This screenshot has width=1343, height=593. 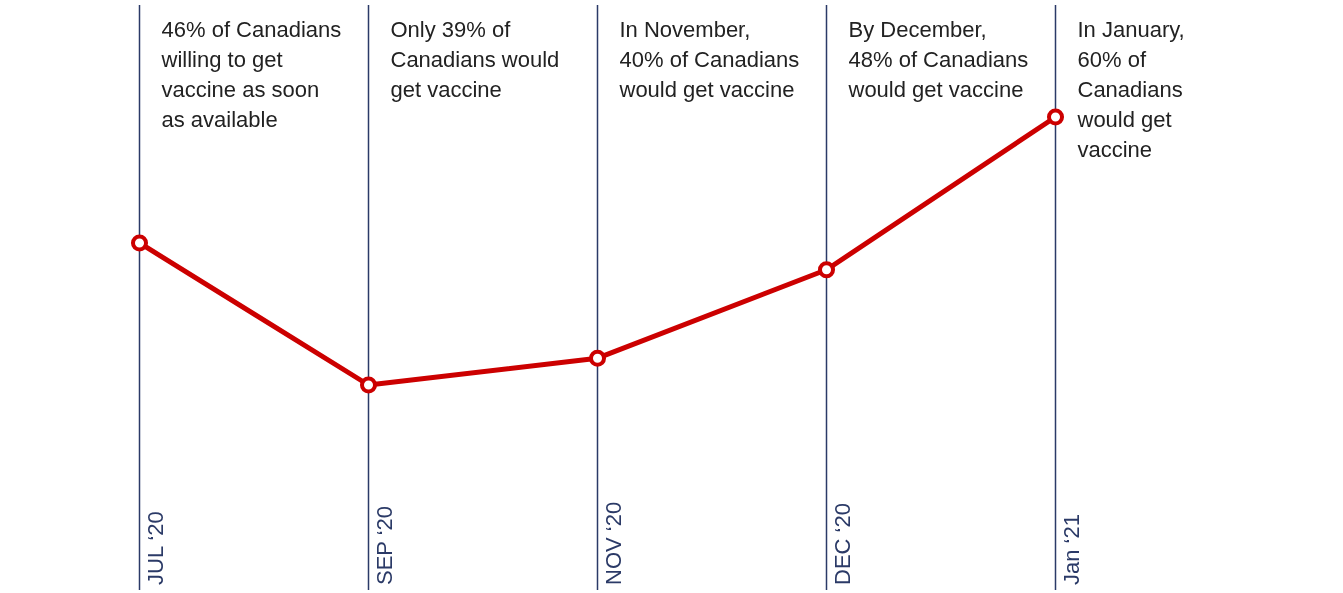 I want to click on text: By December, 48% of Canadians would get vaccine, so click(x=938, y=59).